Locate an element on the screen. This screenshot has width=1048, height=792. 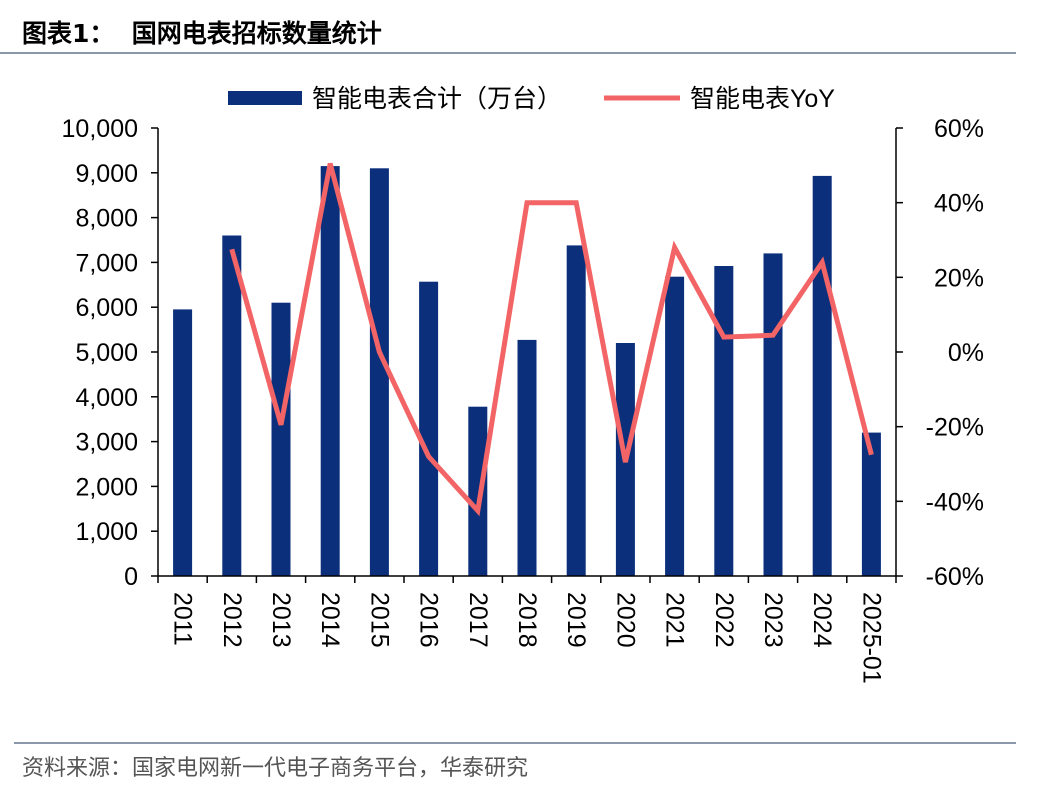
x-tick-label: 2017 is located at coordinates (478, 620).